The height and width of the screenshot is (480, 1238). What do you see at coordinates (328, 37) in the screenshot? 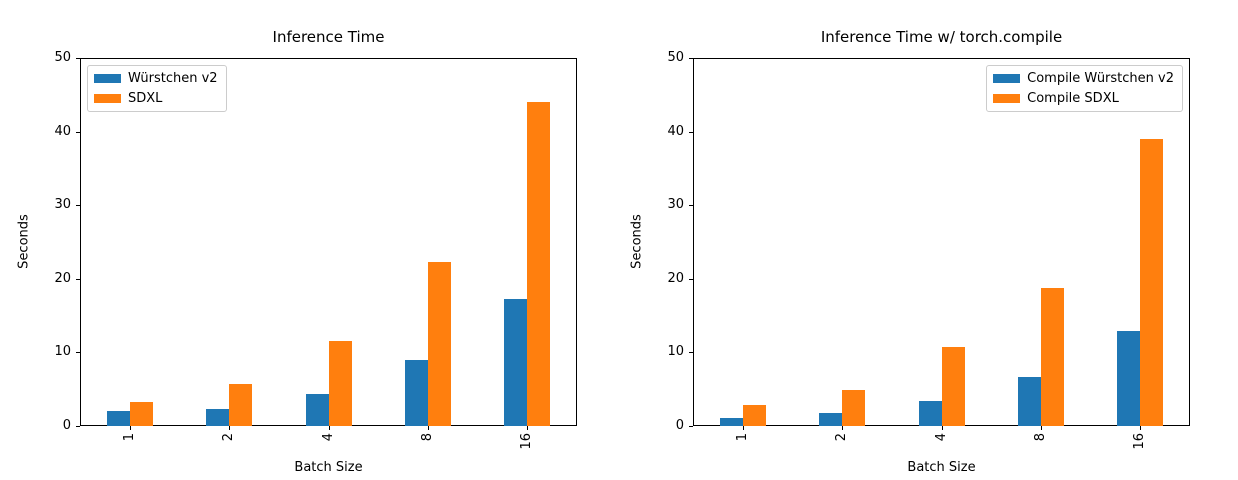
I see `chart-title: Inference Time` at bounding box center [328, 37].